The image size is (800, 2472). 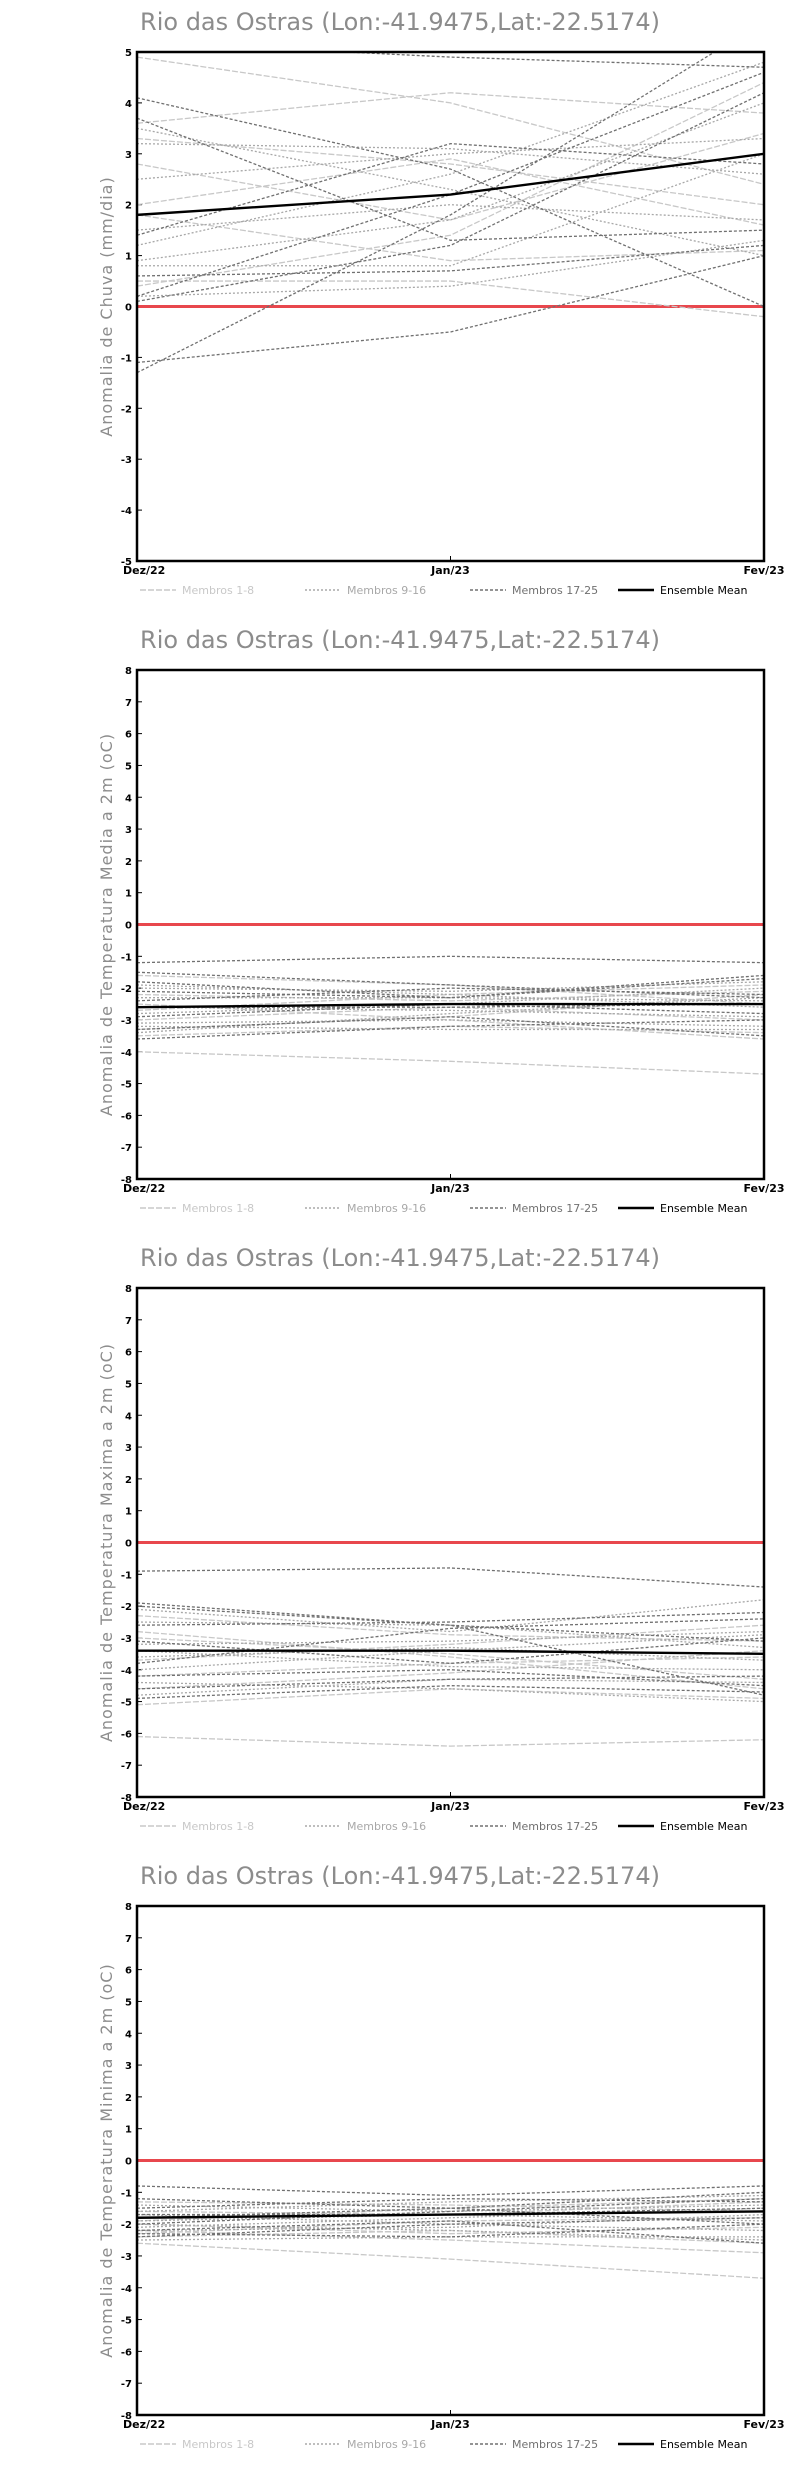 I want to click on y-tick-label: 0, so click(x=128, y=1544).